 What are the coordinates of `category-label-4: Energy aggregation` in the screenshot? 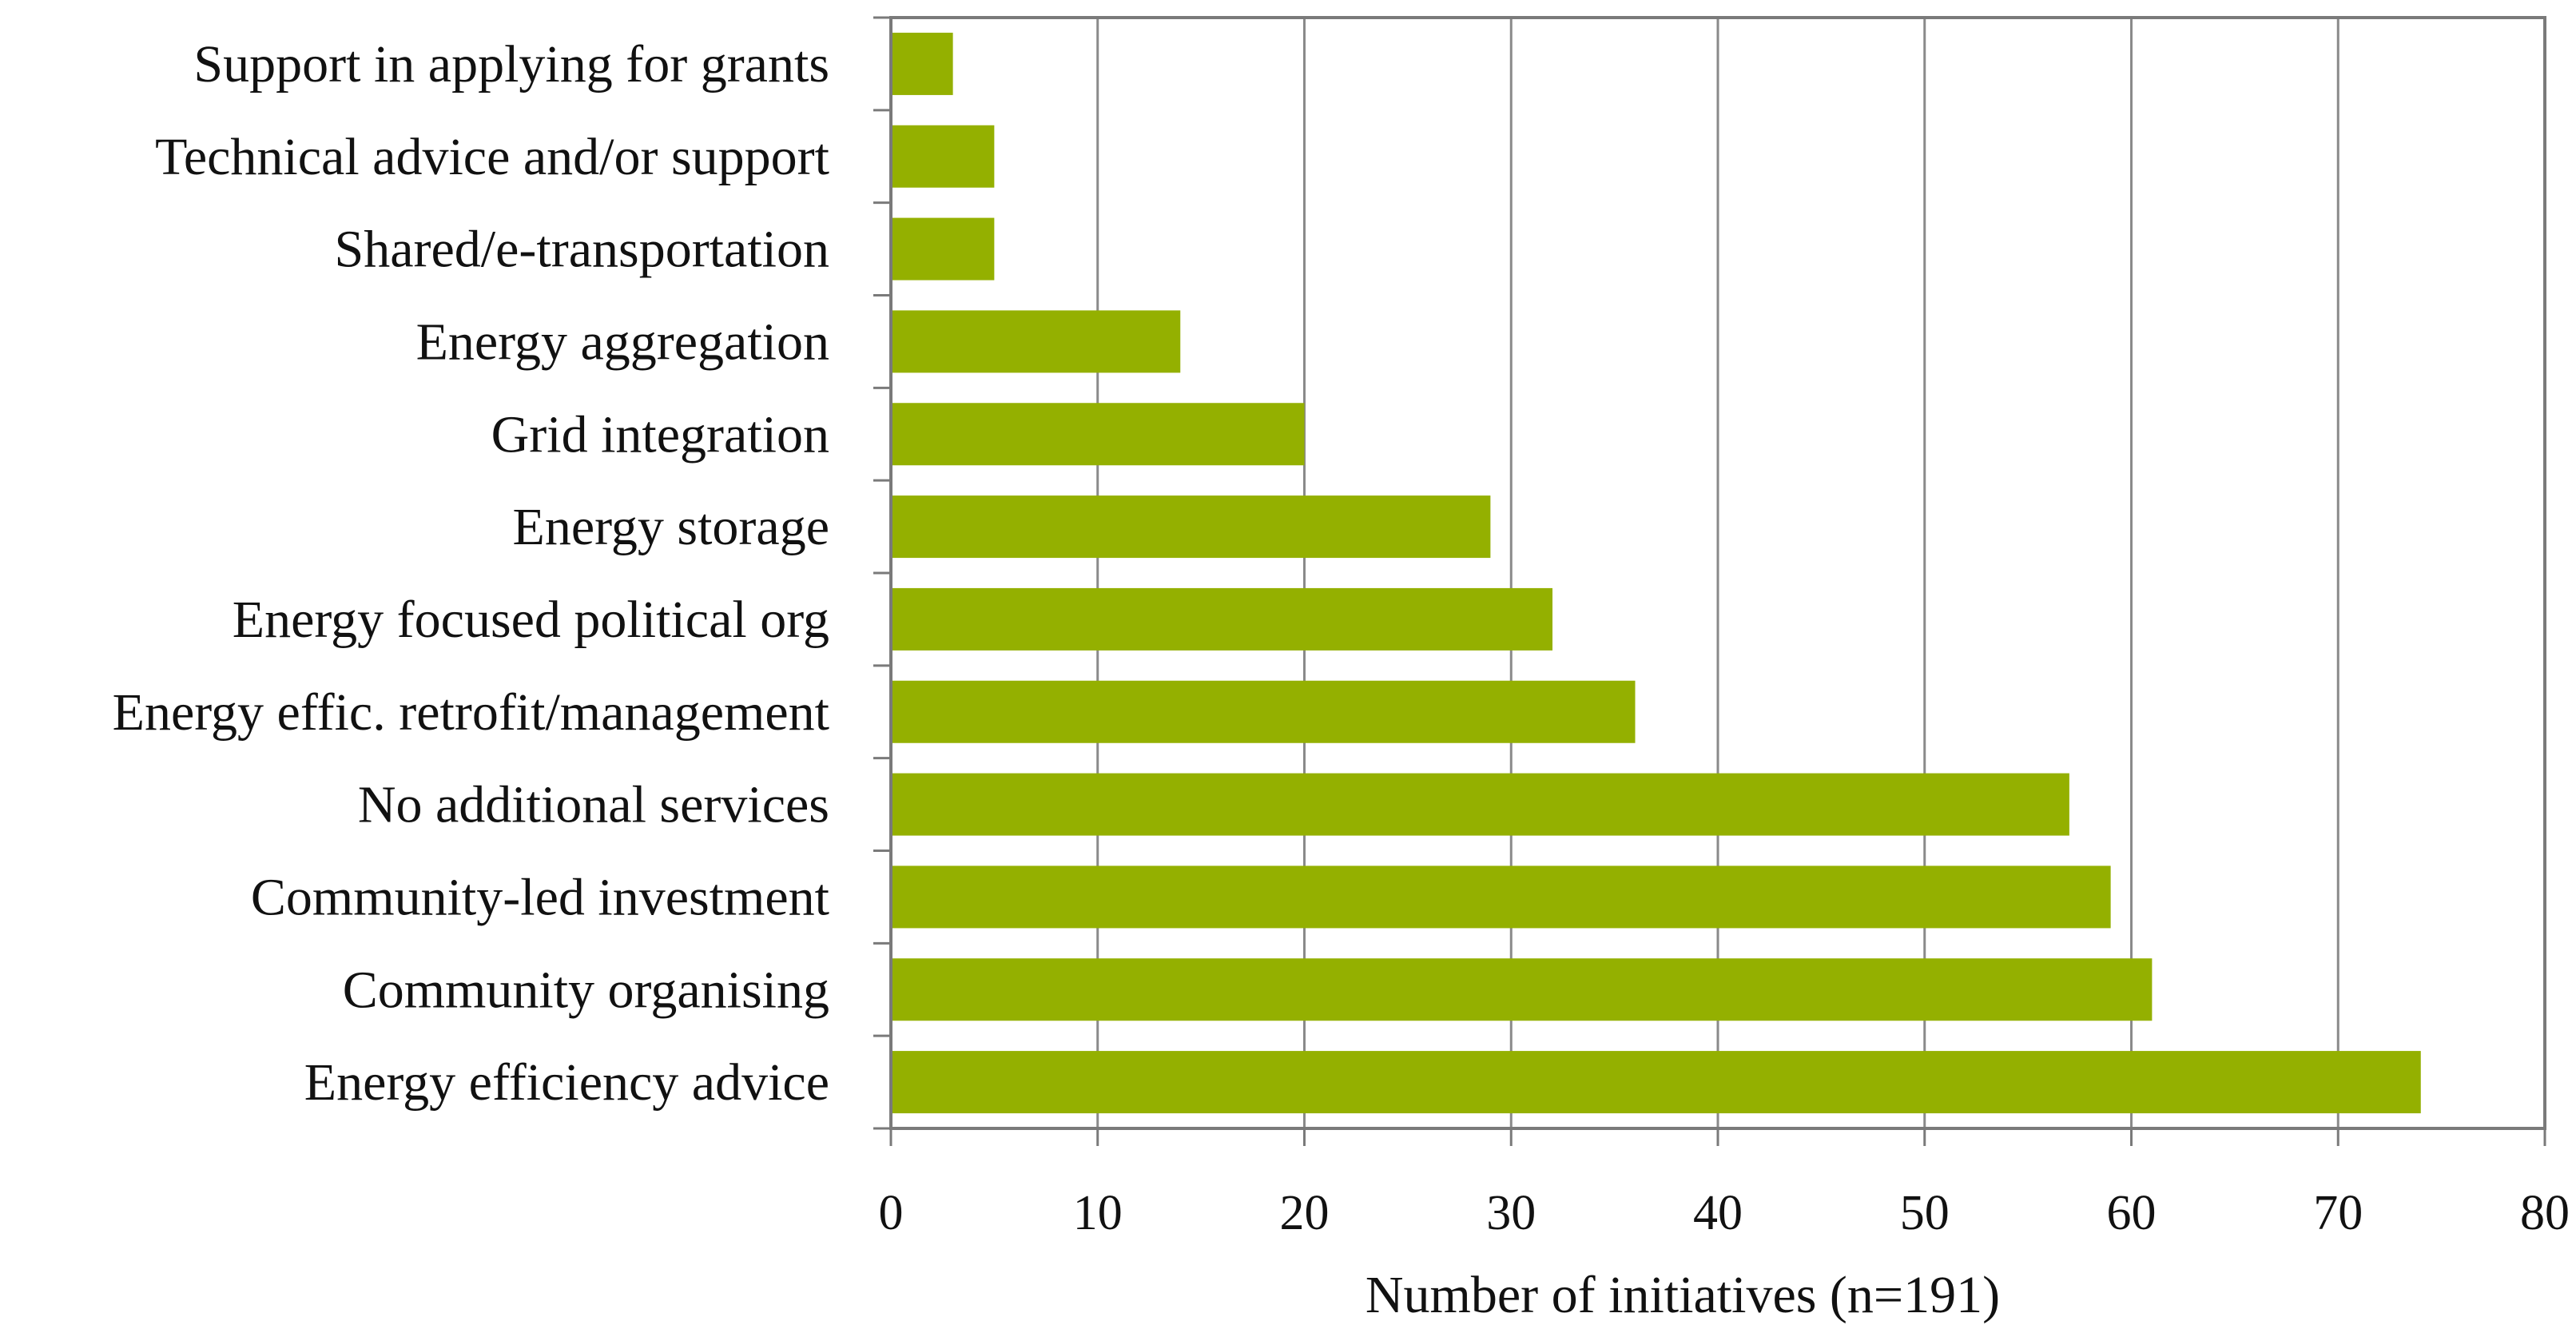 It's located at (622, 341).